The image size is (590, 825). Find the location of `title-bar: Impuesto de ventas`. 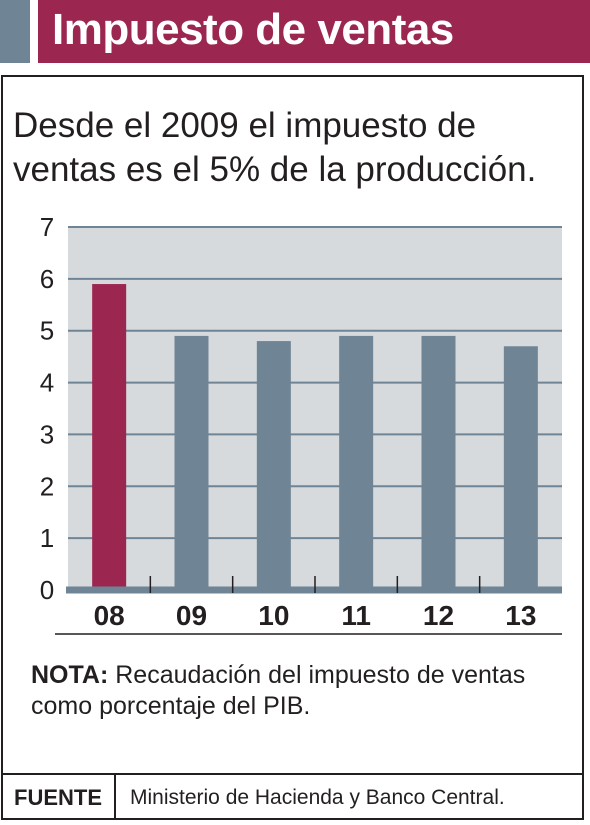

title-bar: Impuesto de ventas is located at coordinates (314, 31).